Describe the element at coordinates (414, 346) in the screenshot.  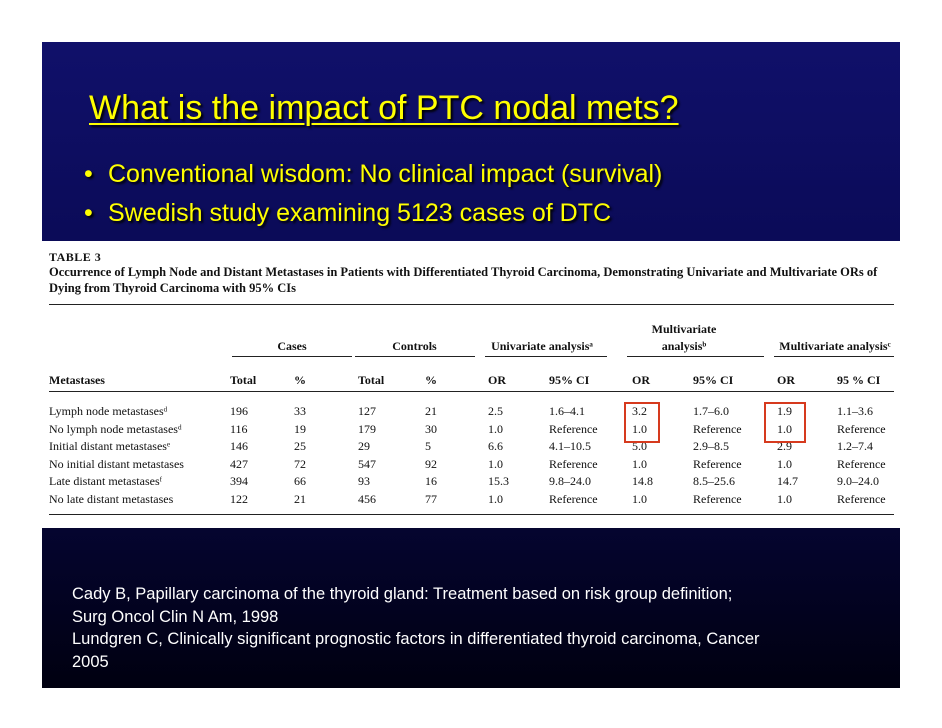
I see `group-header-controls: Controls` at that location.